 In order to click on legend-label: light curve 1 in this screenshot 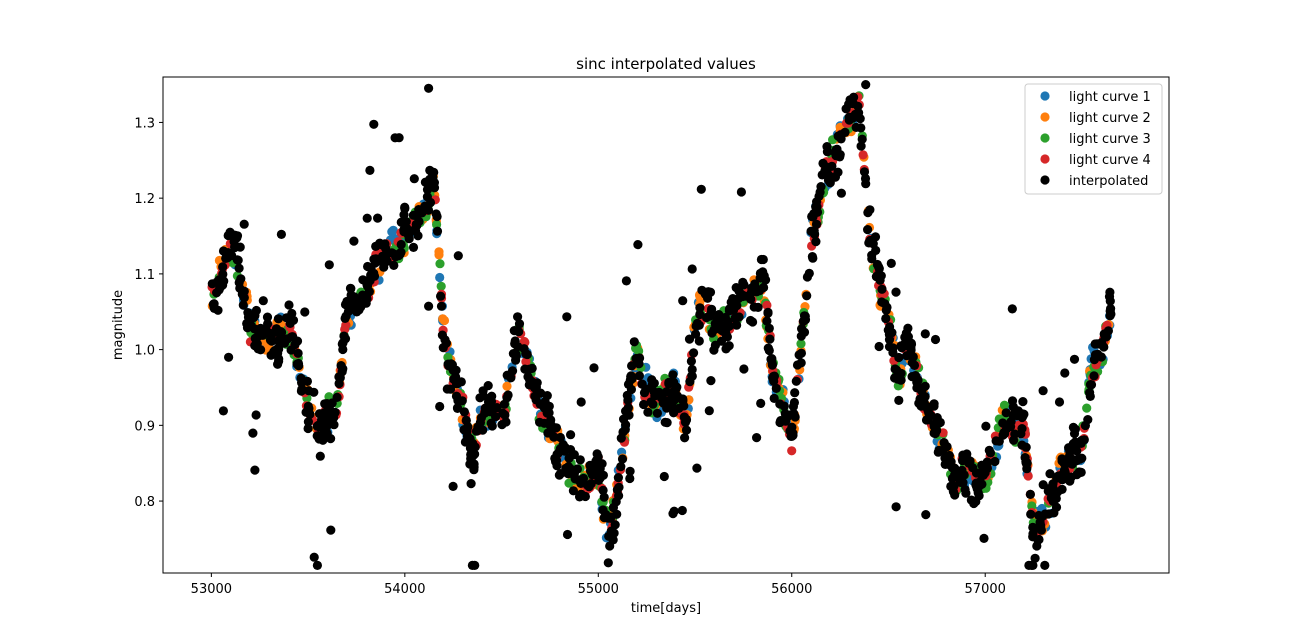, I will do `click(1110, 97)`.